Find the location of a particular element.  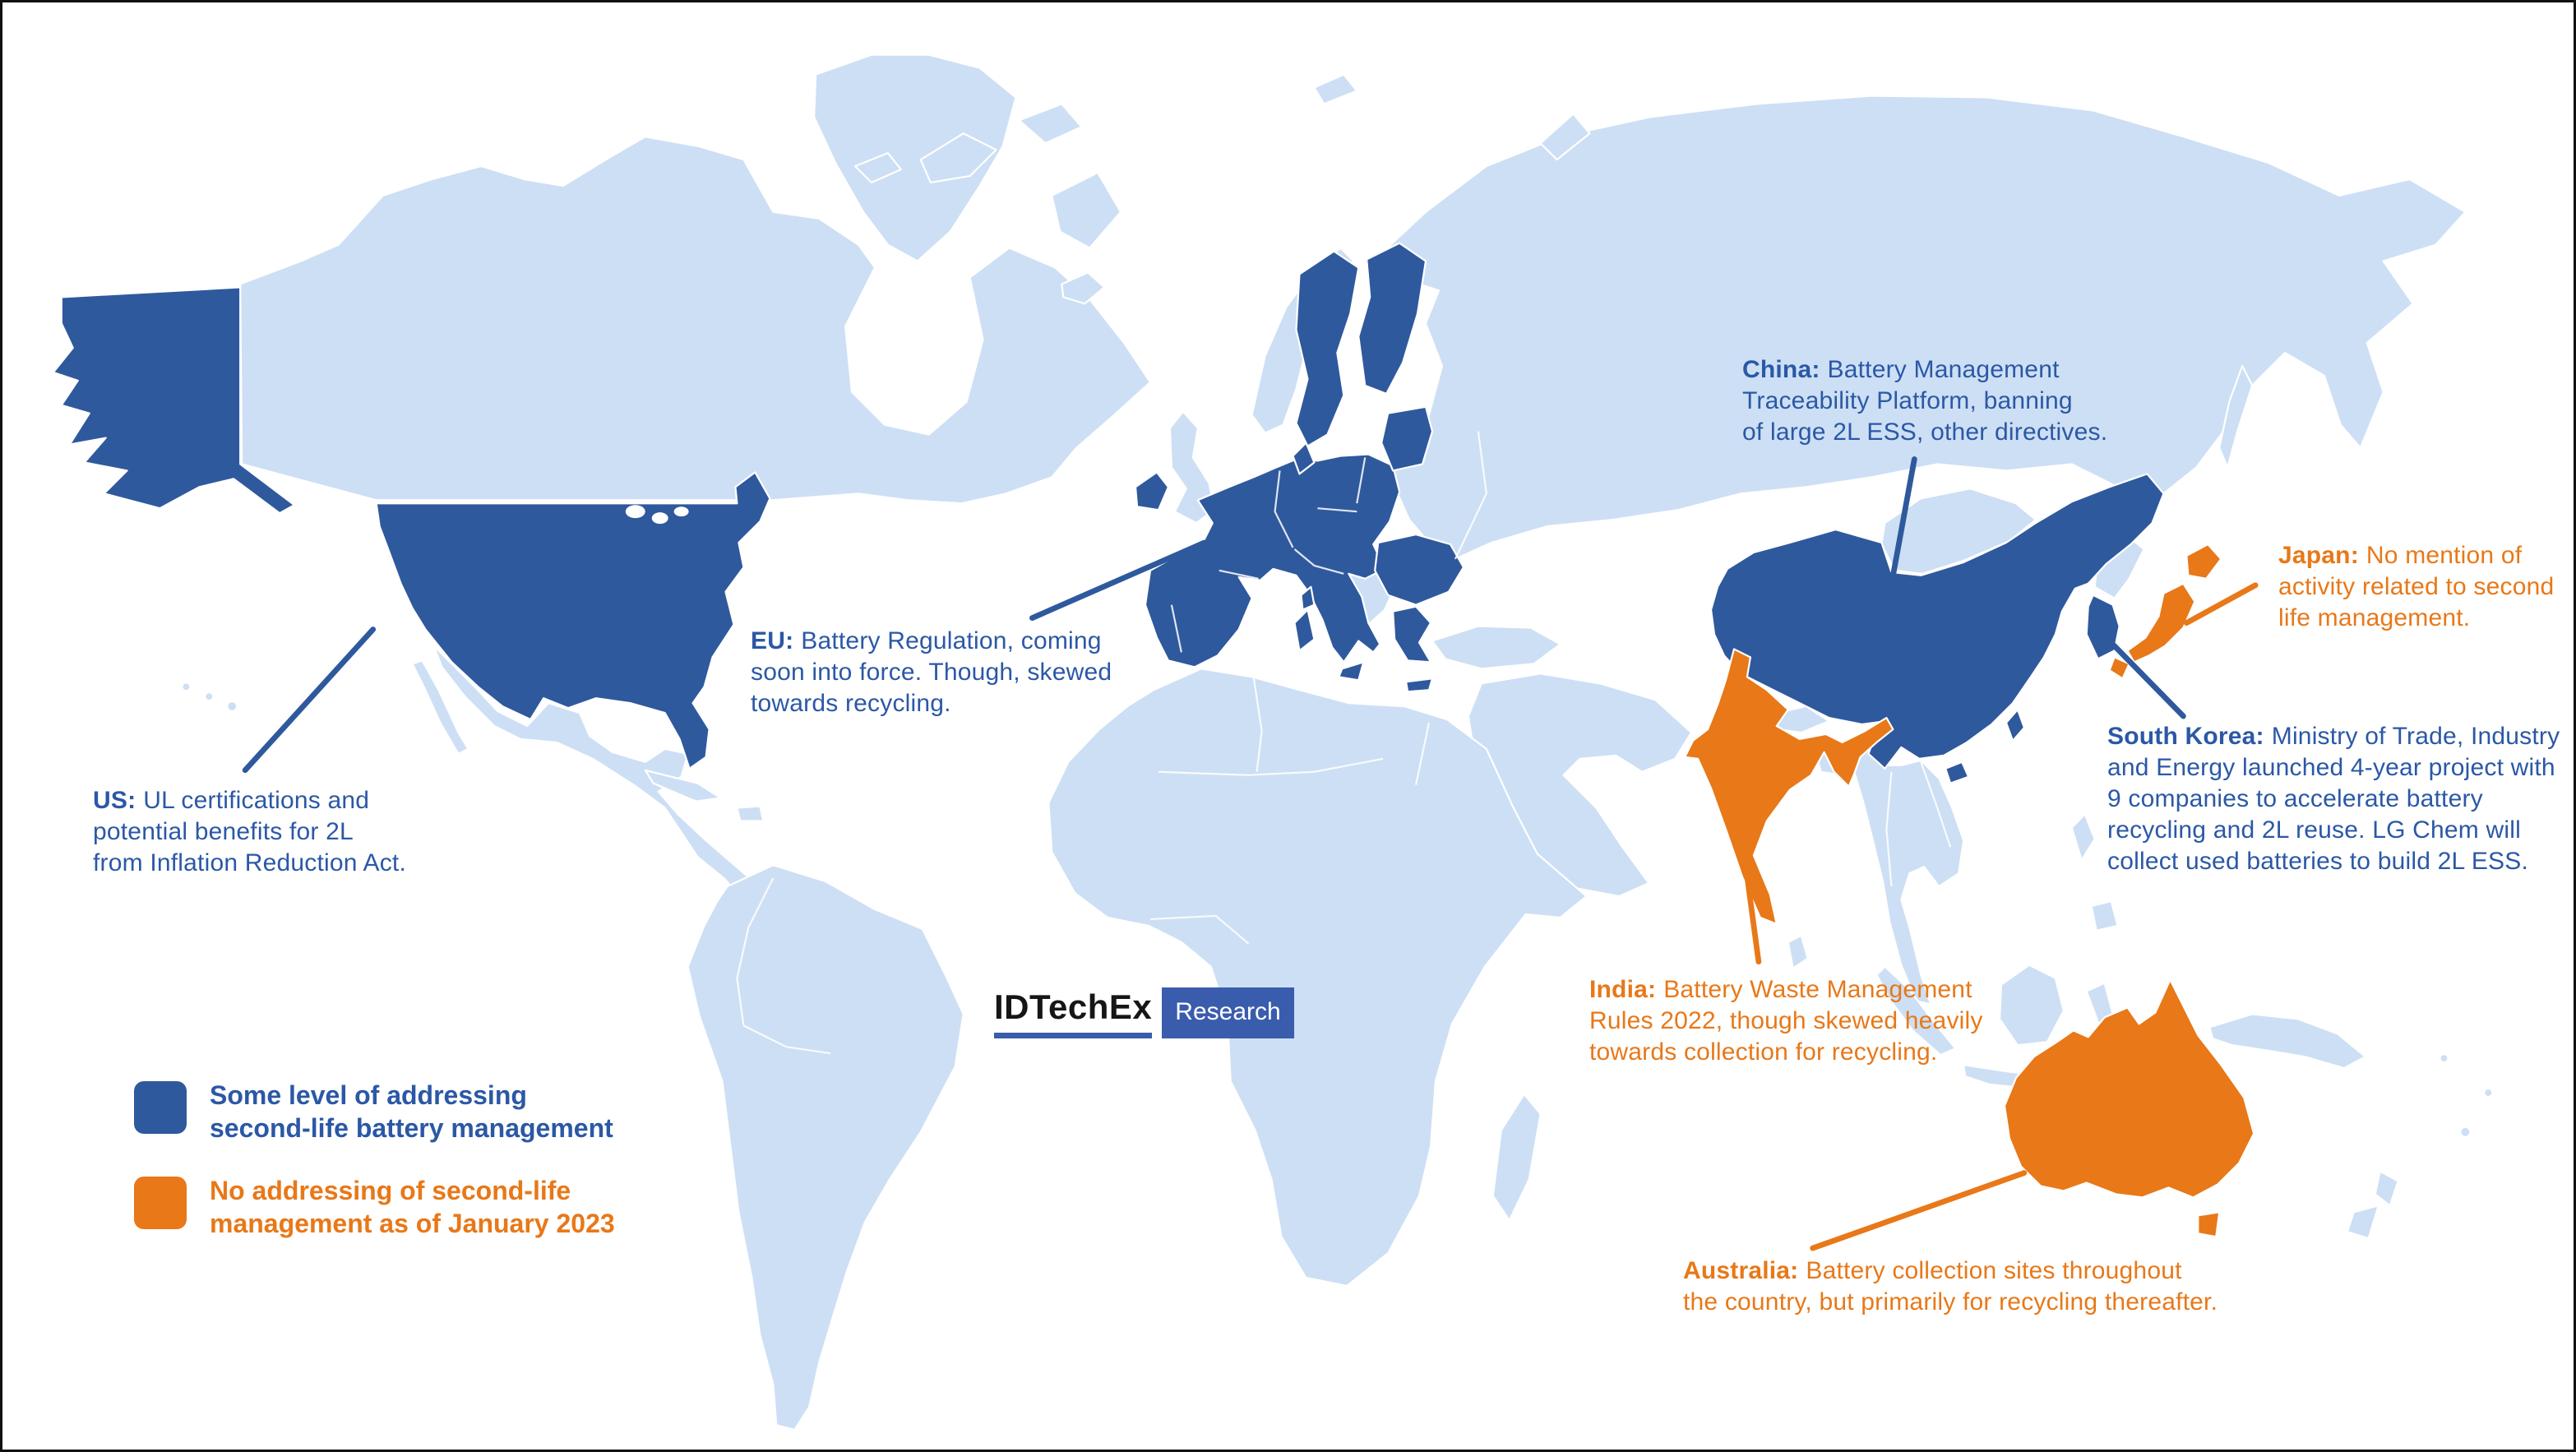

annotation-south-korea-label: South Korea: is located at coordinates (2185, 736).